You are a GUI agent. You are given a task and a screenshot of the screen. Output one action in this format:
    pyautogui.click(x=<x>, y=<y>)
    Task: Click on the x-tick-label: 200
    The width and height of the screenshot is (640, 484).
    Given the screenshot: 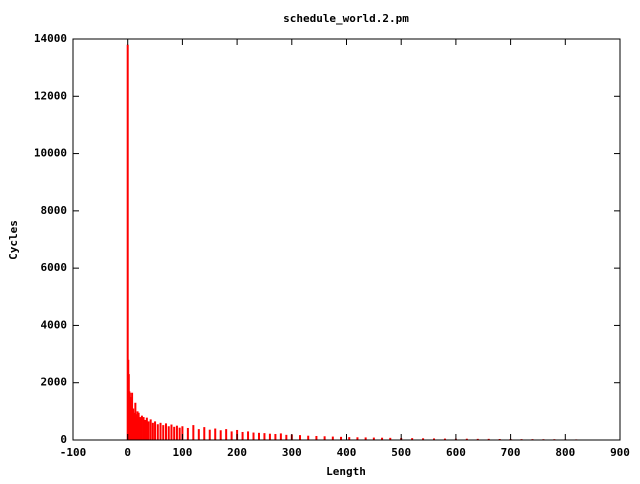 What is the action you would take?
    pyautogui.click(x=237, y=452)
    